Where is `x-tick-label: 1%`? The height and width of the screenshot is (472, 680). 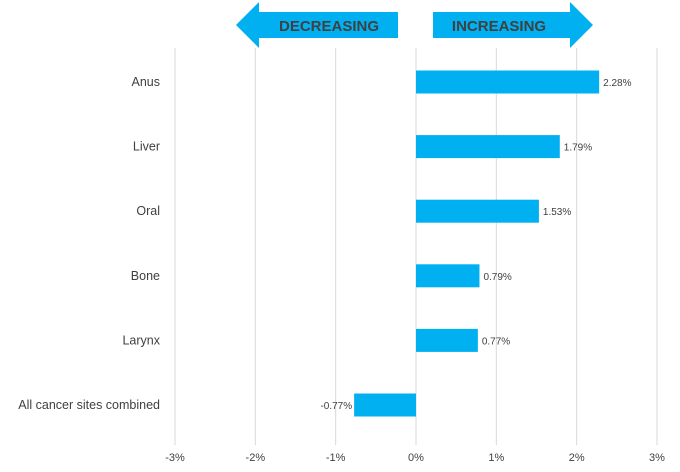 x-tick-label: 1% is located at coordinates (496, 458).